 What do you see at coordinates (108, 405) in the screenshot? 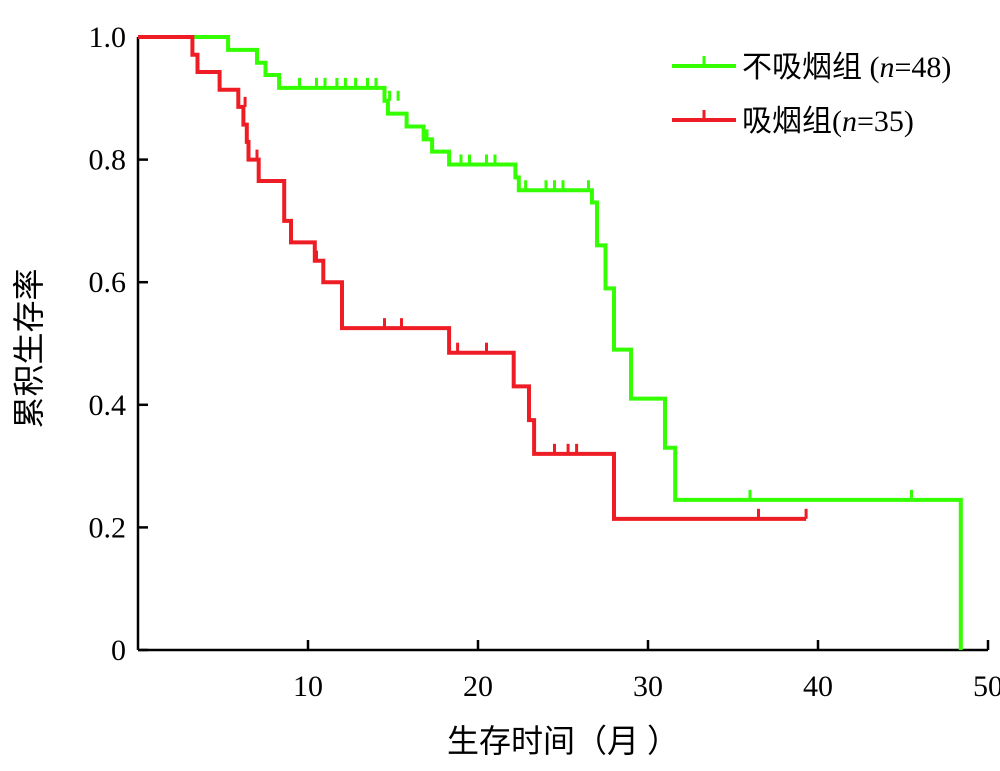
I see `y-tick-label: 0.4` at bounding box center [108, 405].